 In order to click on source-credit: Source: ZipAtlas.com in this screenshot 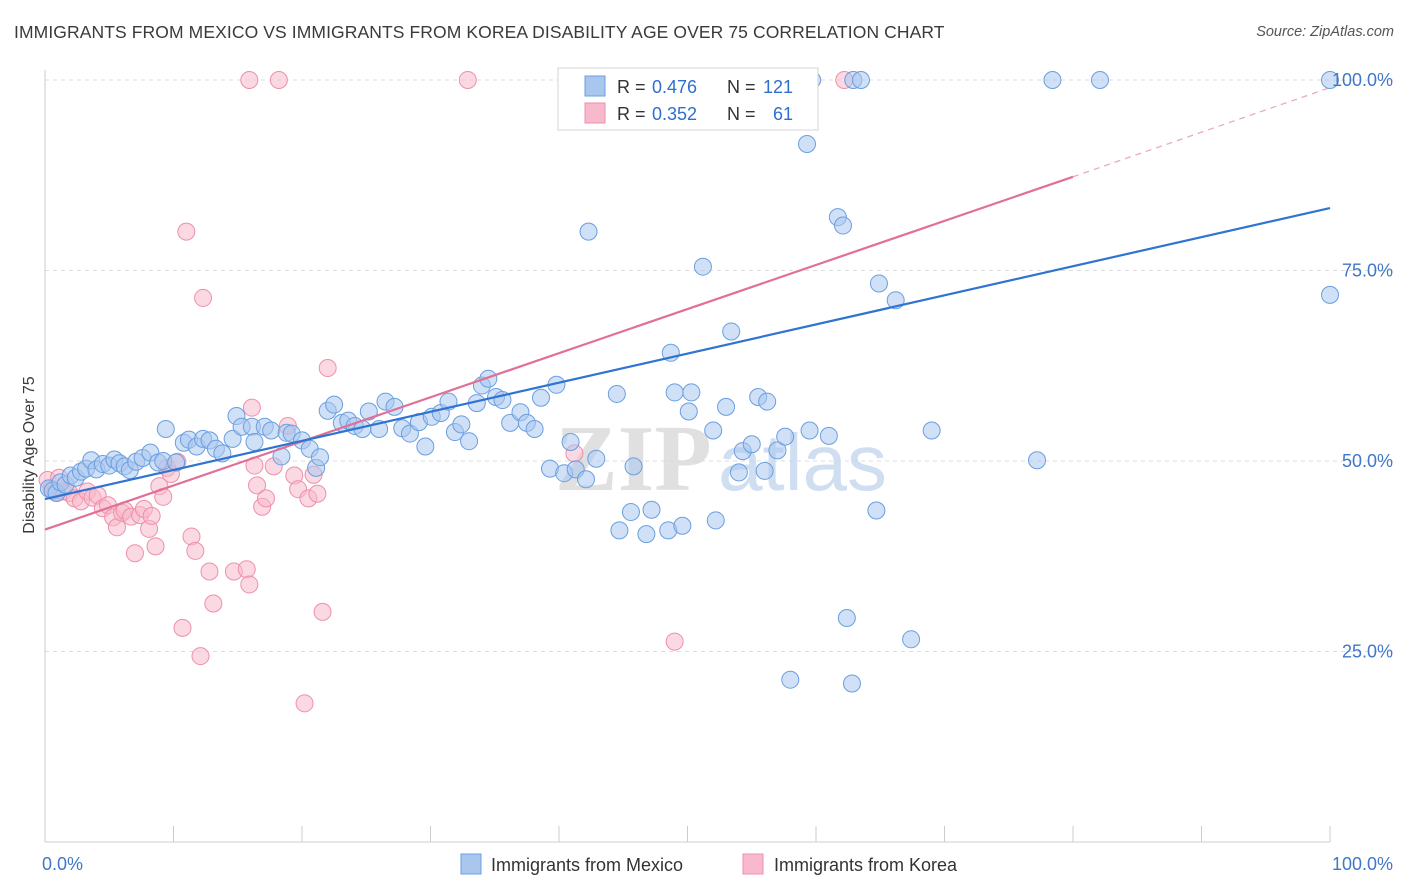, I will do `click(1325, 32)`.